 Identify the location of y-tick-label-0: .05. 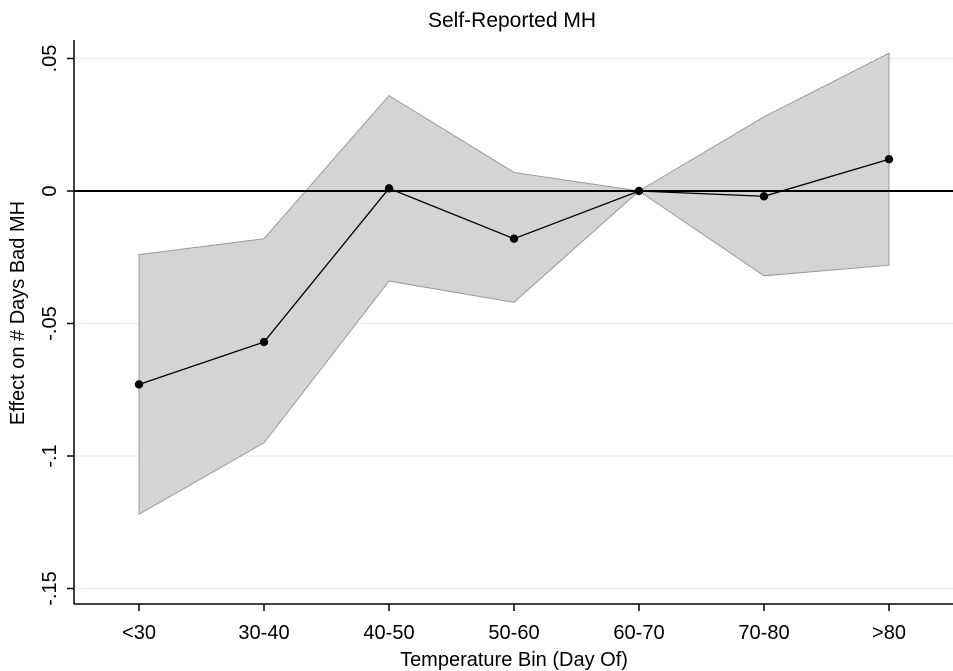
(50, 59).